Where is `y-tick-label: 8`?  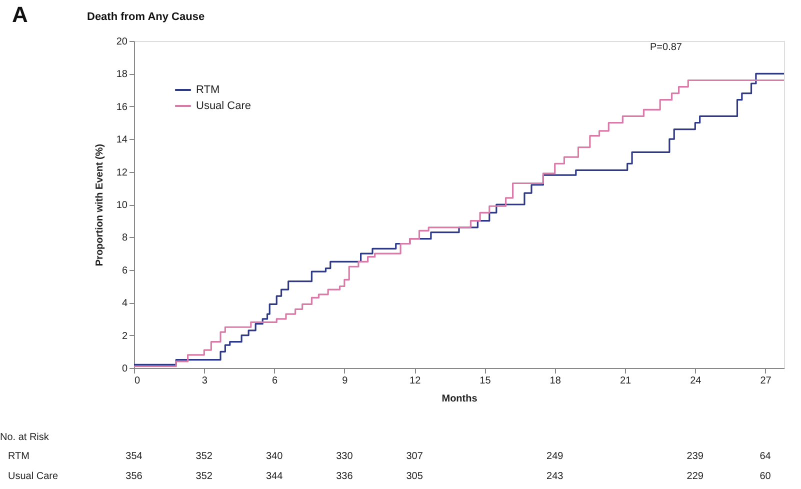
y-tick-label: 8 is located at coordinates (125, 238).